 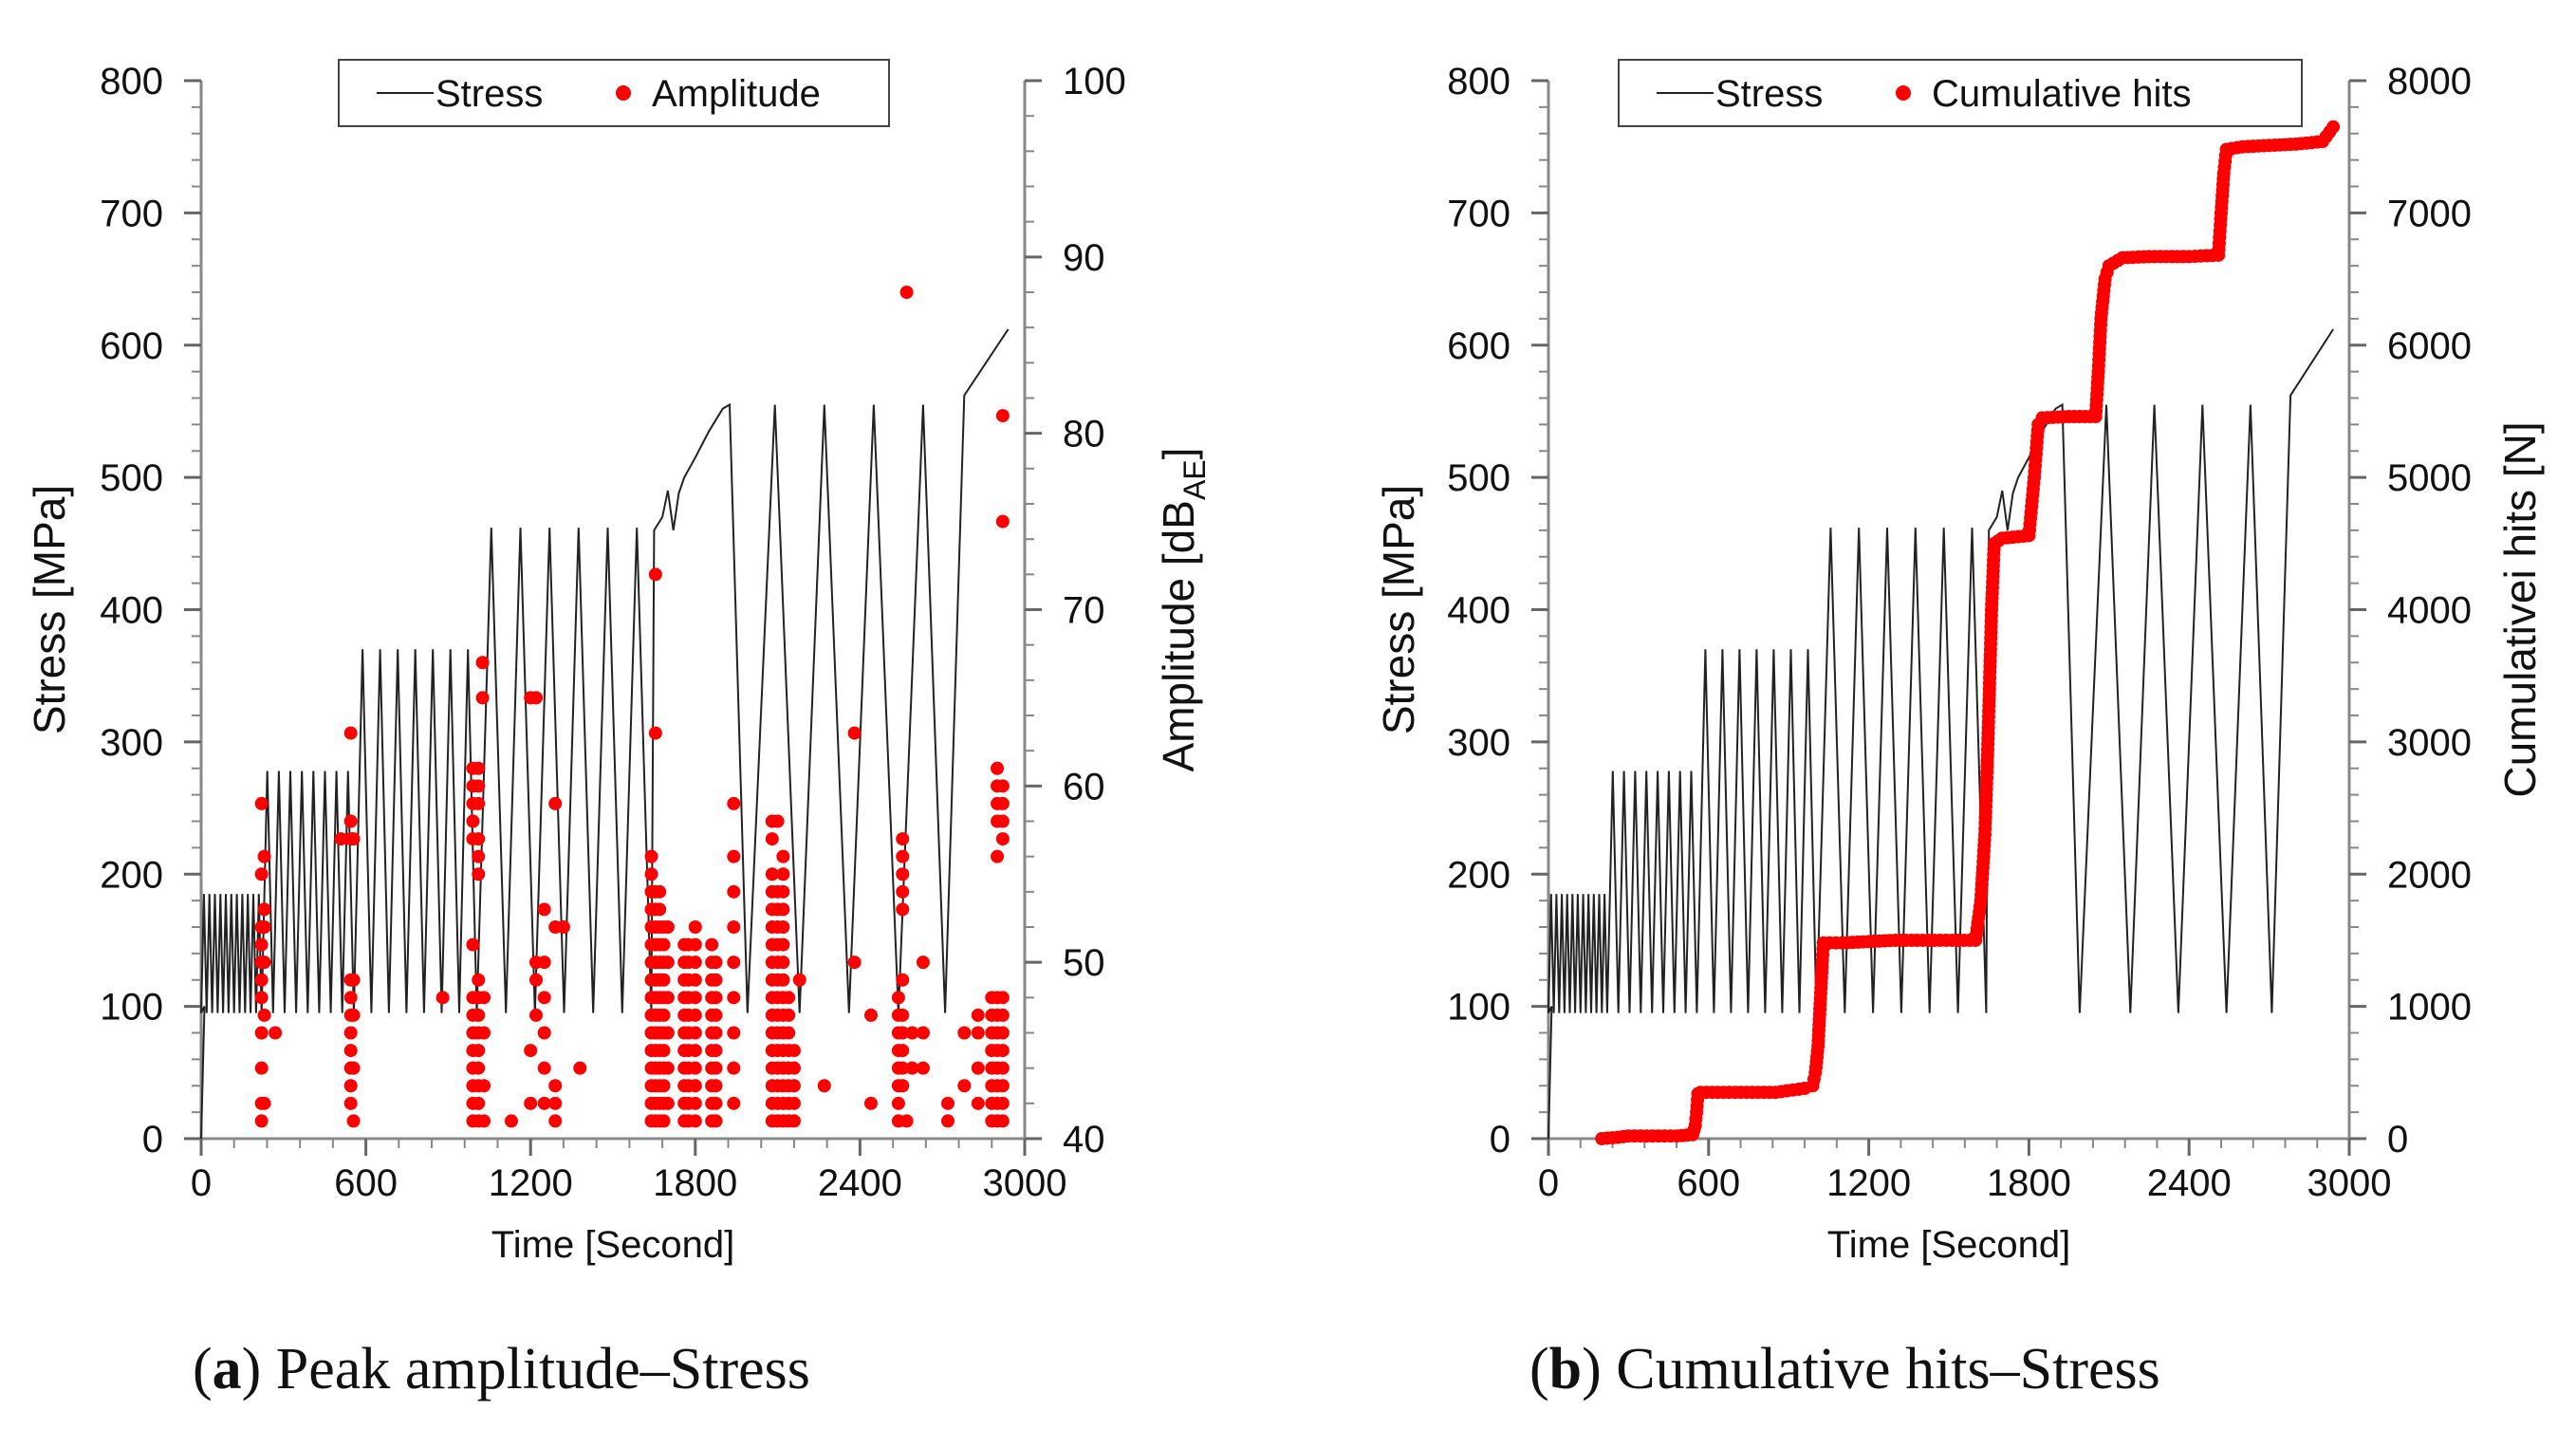 What do you see at coordinates (131, 875) in the screenshot?
I see `panel-a-y-tick-label: 200` at bounding box center [131, 875].